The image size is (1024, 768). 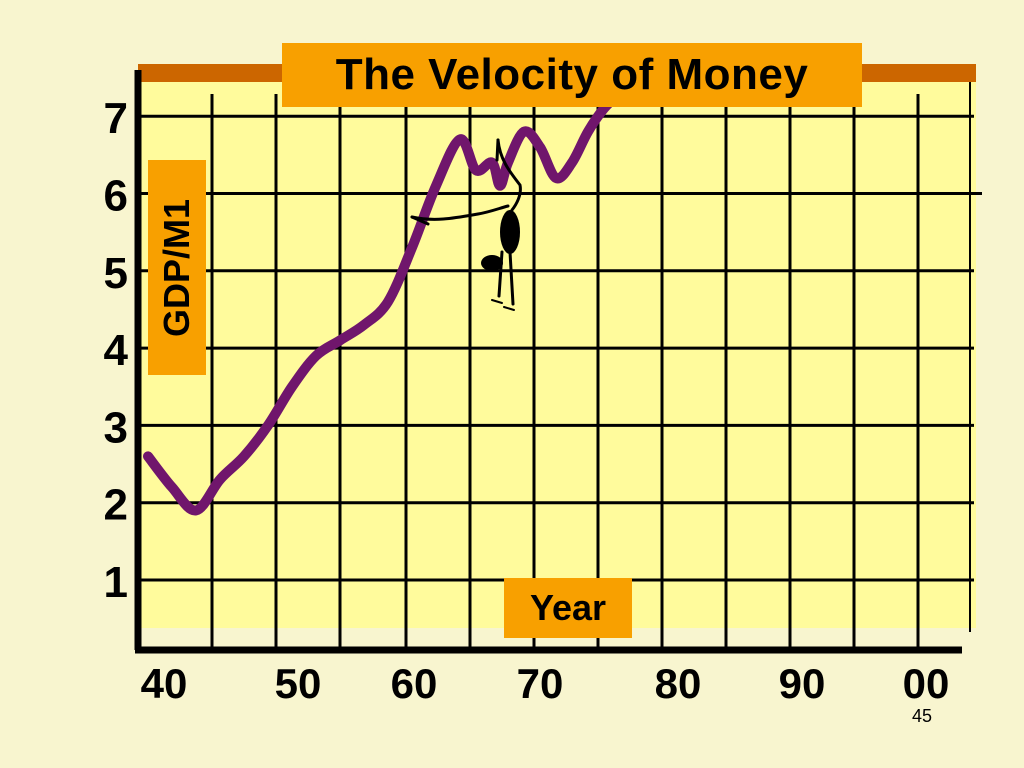 I want to click on y-tick-labels: 1 2 3 4 5 6 7, so click(x=116, y=350).